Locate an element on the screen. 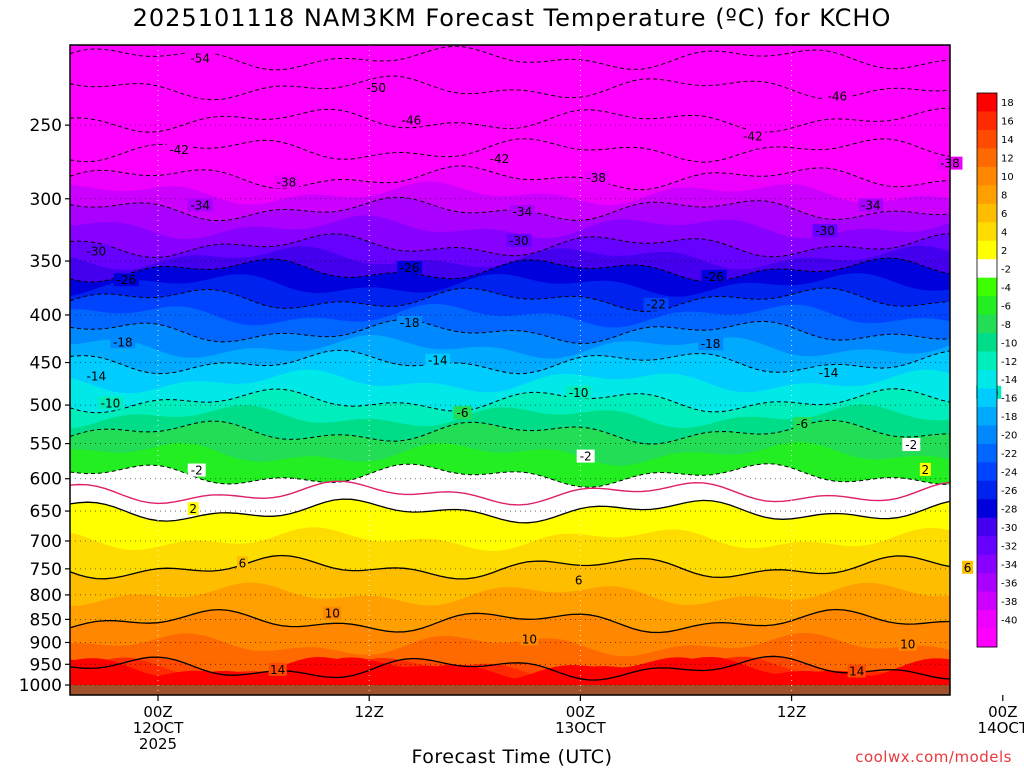 Image resolution: width=1024 pixels, height=768 pixels. contour-label: 2 is located at coordinates (926, 470).